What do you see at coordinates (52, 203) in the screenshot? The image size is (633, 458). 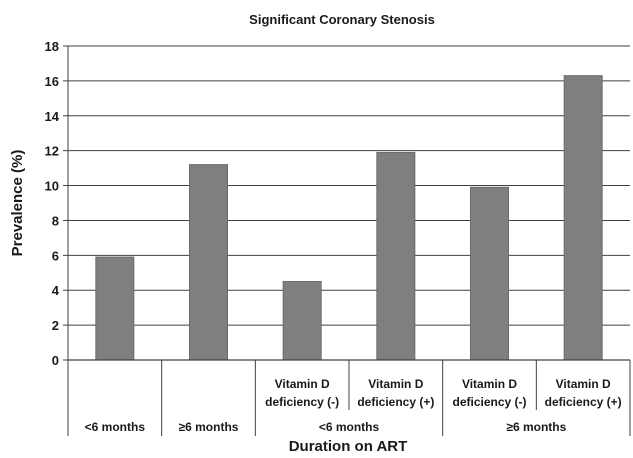 I see `y-tick-labels: 0 2 4 6 8 10 12 14 16 18` at bounding box center [52, 203].